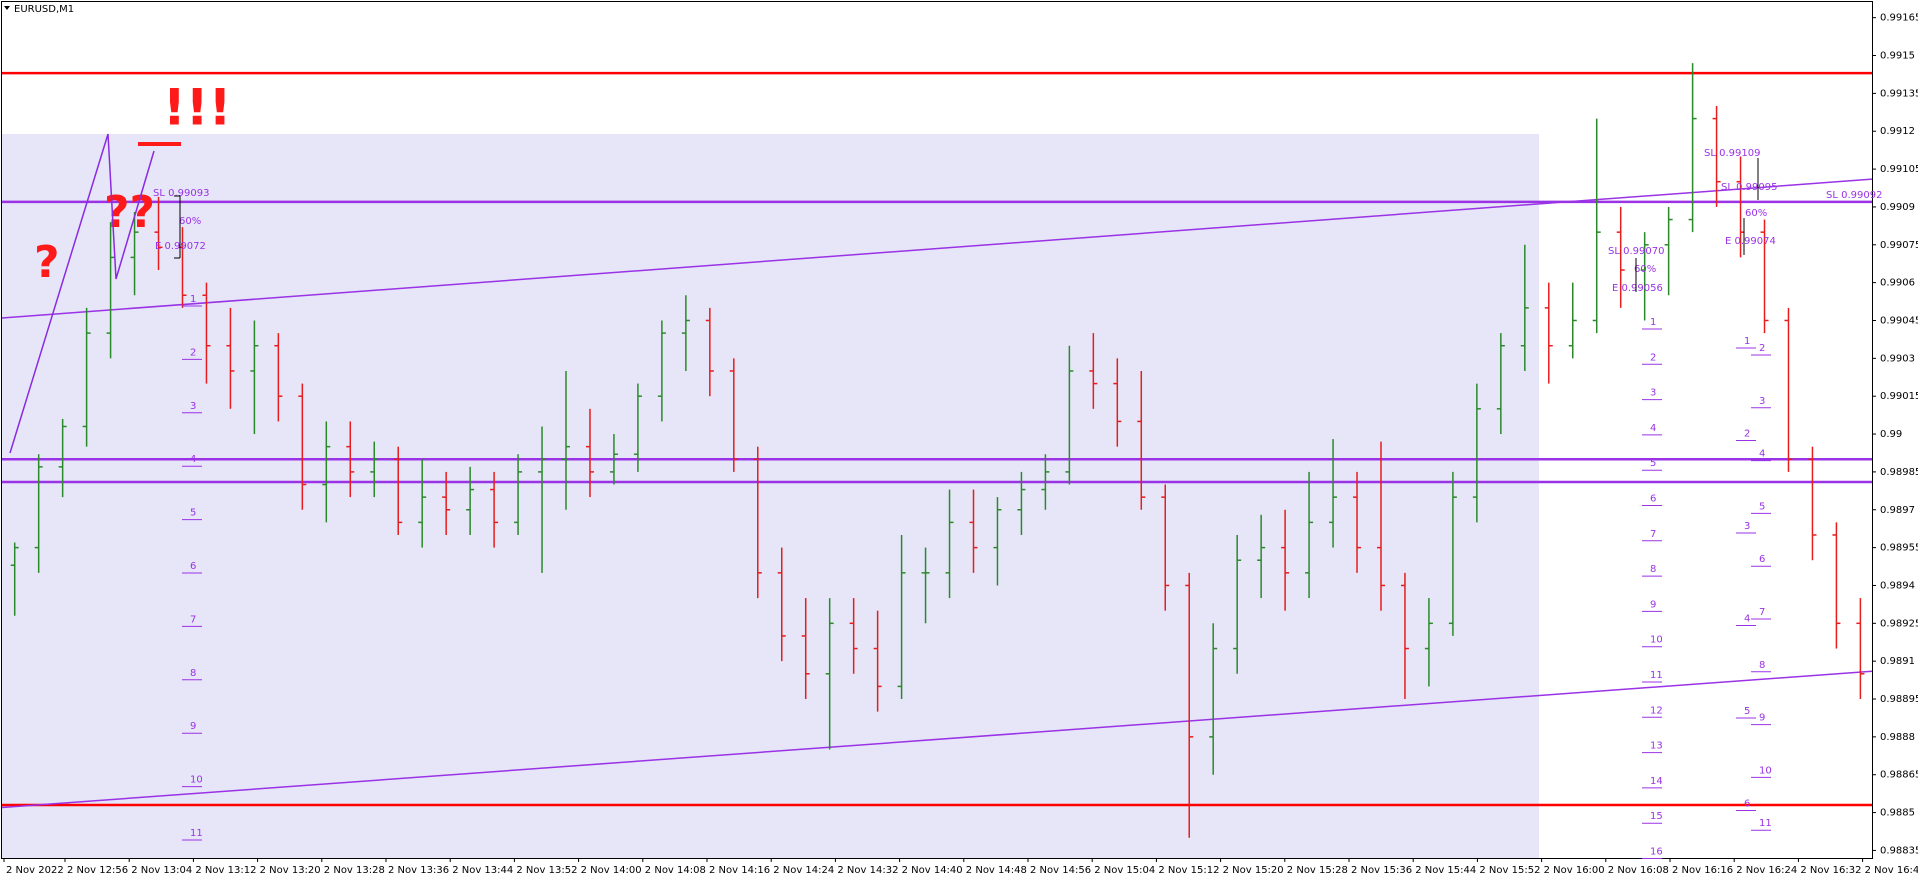  I want to click on x-tick-label: 2 Nov 16:40, so click(1891, 870).